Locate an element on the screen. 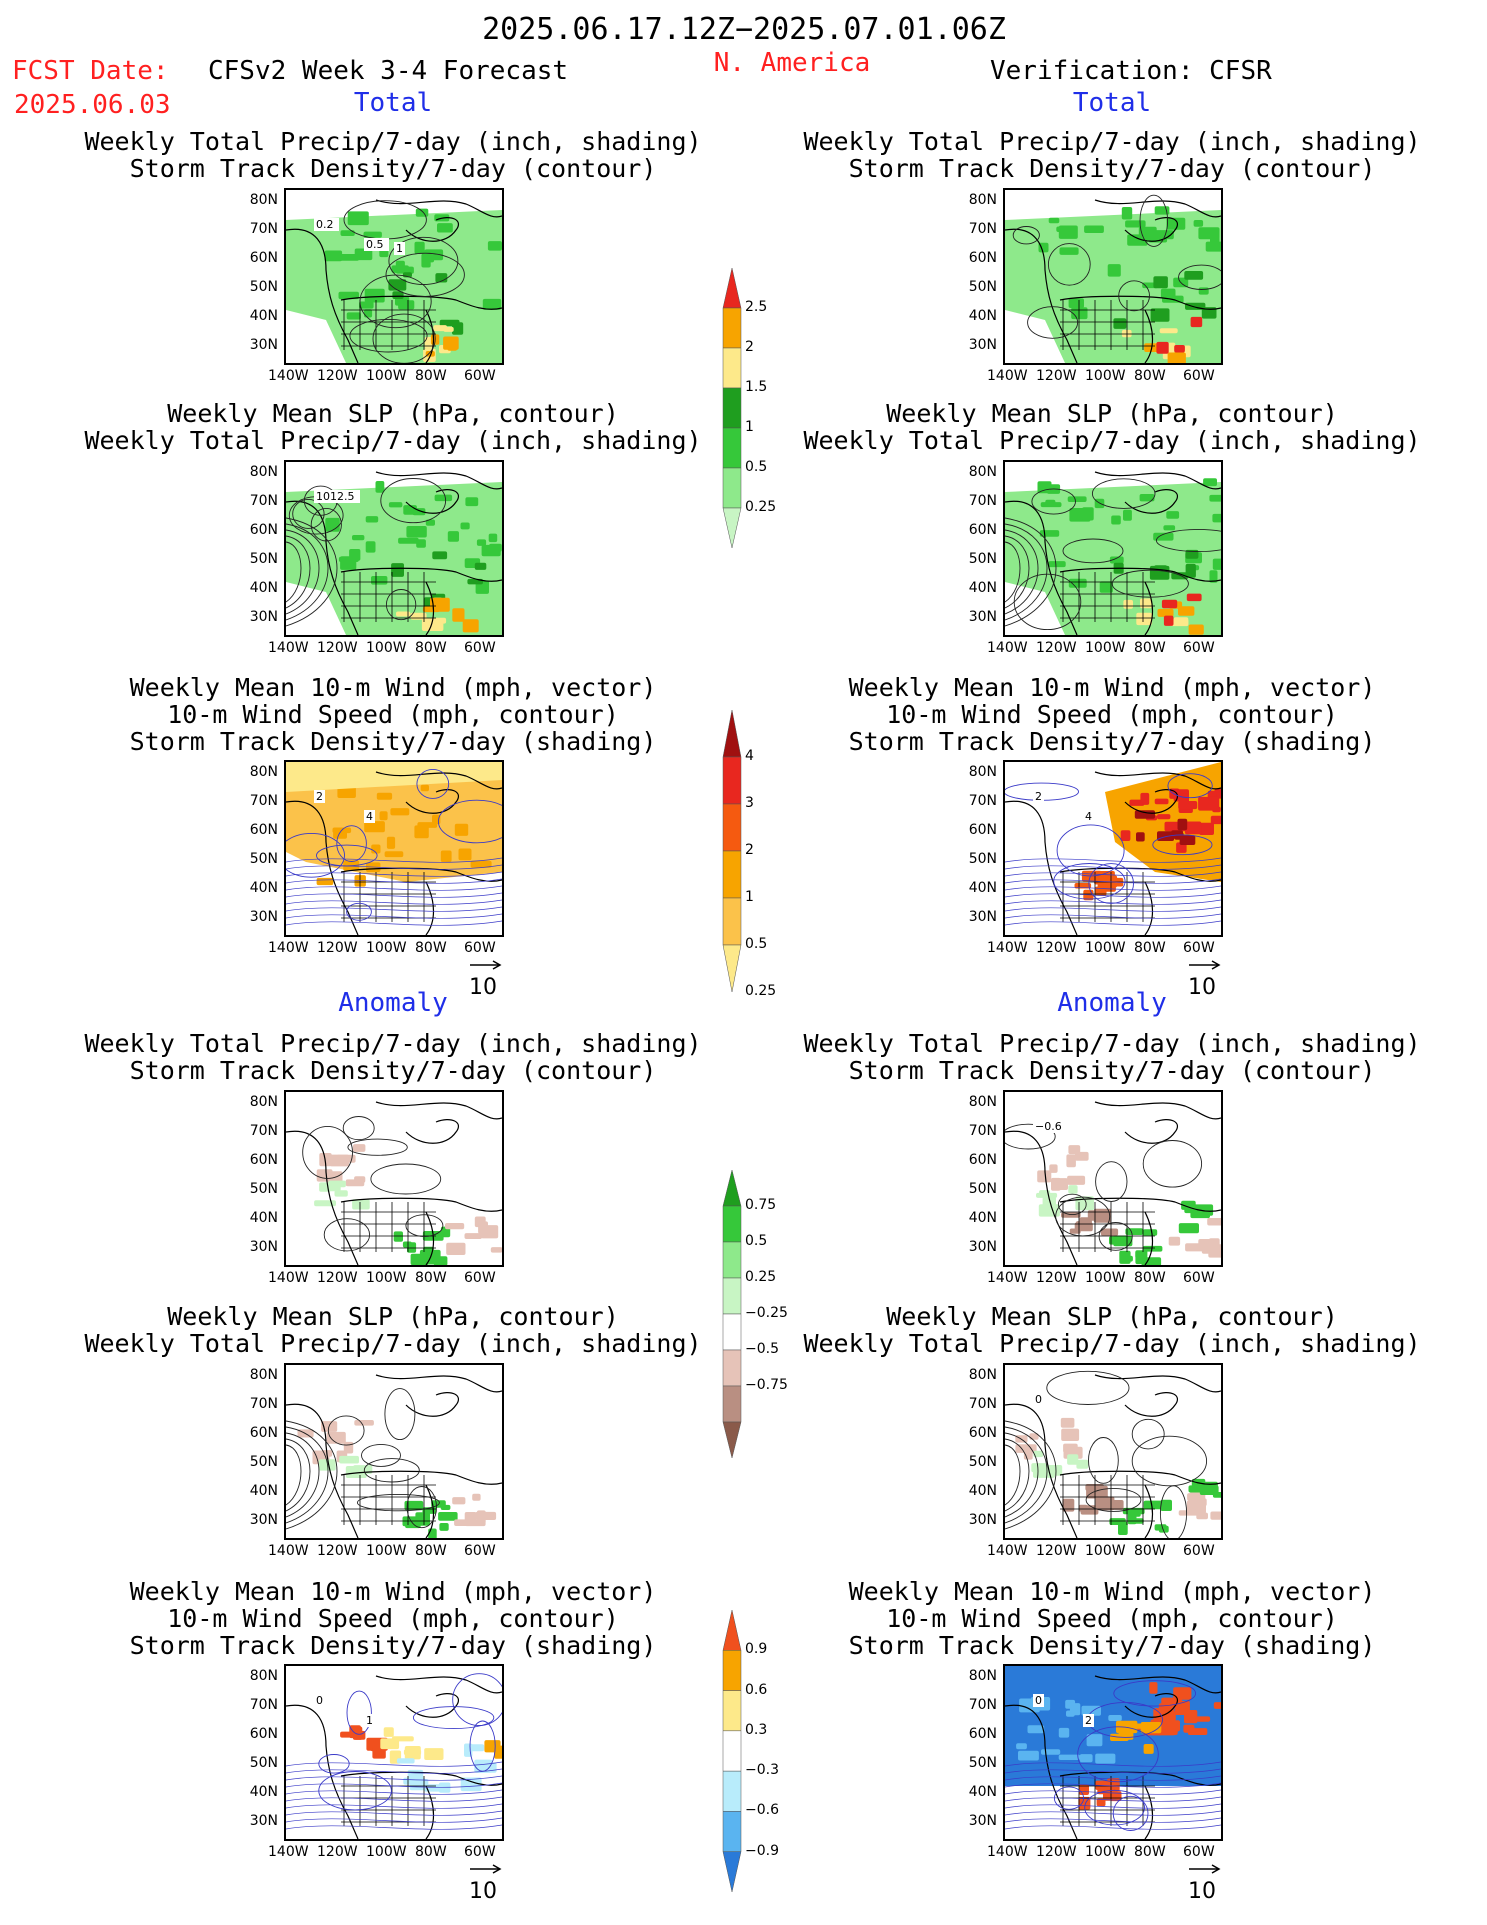 The image size is (1487, 1925). colorbar-label: 1.5 is located at coordinates (756, 387).